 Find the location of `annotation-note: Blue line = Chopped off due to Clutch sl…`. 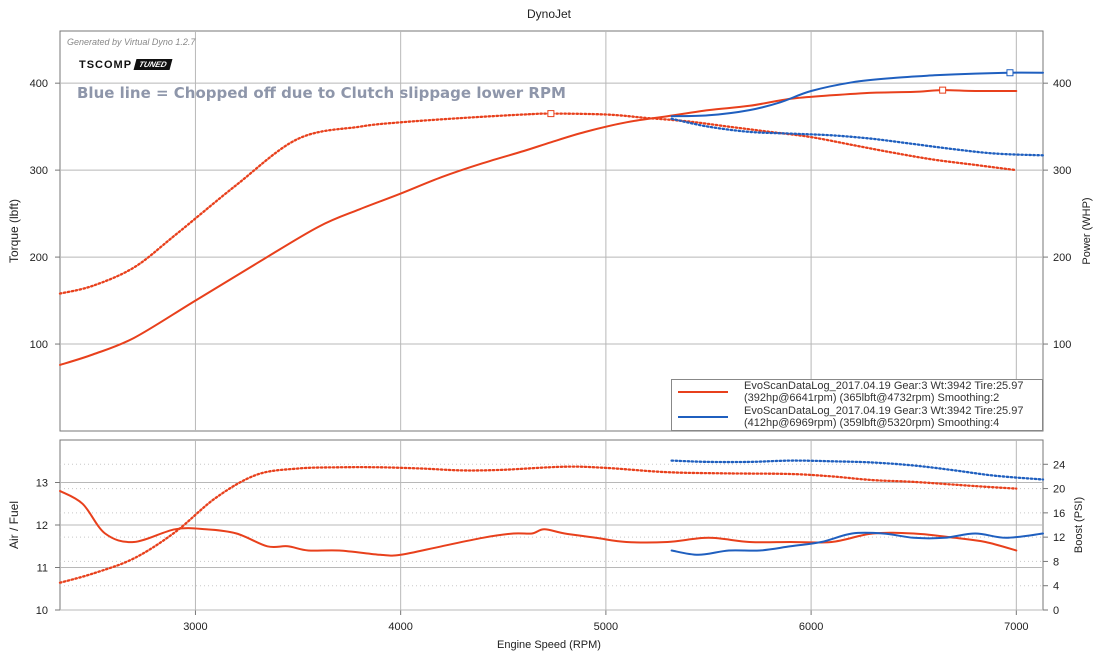

annotation-note: Blue line = Chopped off due to Clutch sl… is located at coordinates (321, 93).